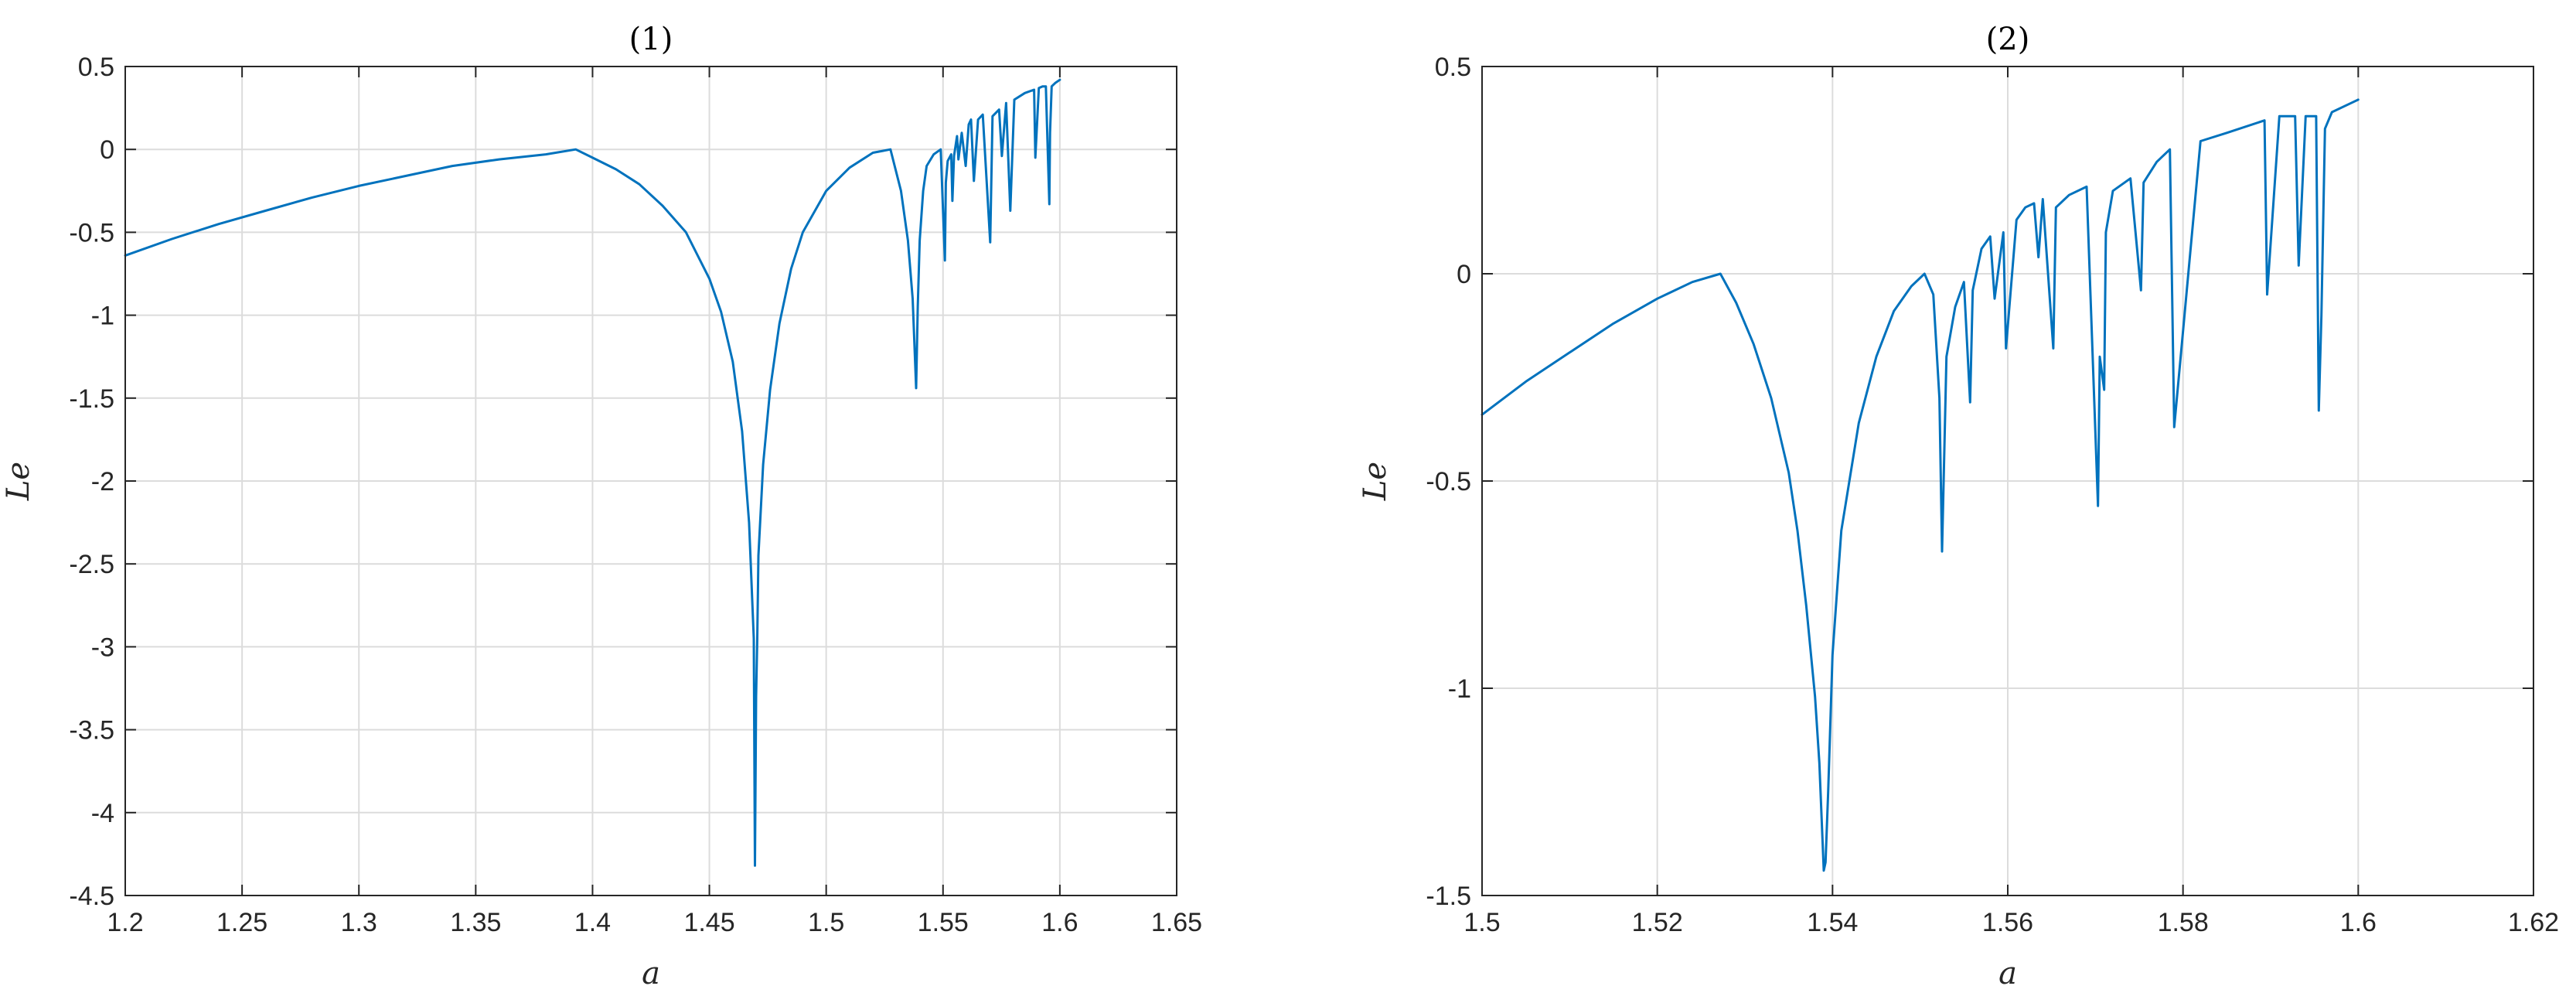 This screenshot has width=2576, height=1003. Describe the element at coordinates (102, 814) in the screenshot. I see `y-tick-label: -4` at that location.